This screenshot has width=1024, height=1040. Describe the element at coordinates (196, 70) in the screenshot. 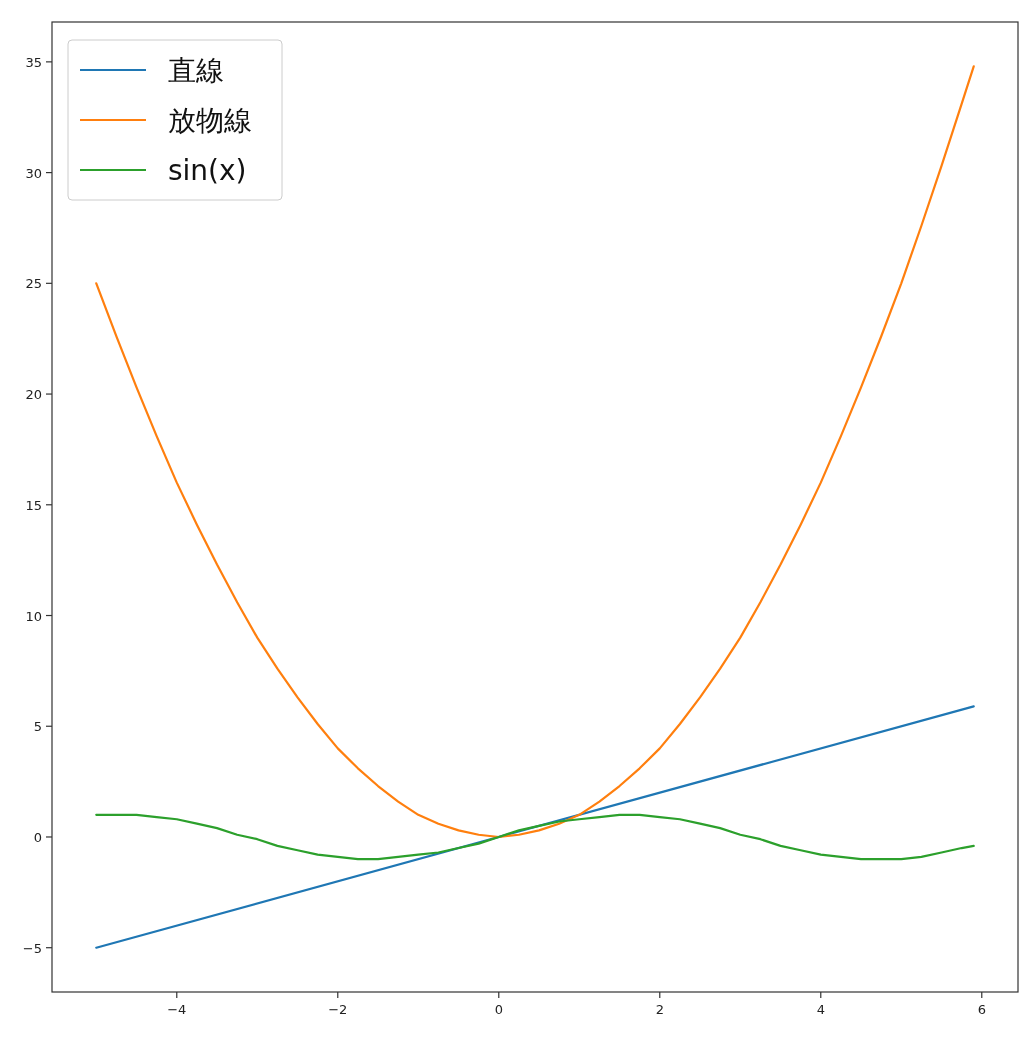

I see `legend-label: 直線` at that location.